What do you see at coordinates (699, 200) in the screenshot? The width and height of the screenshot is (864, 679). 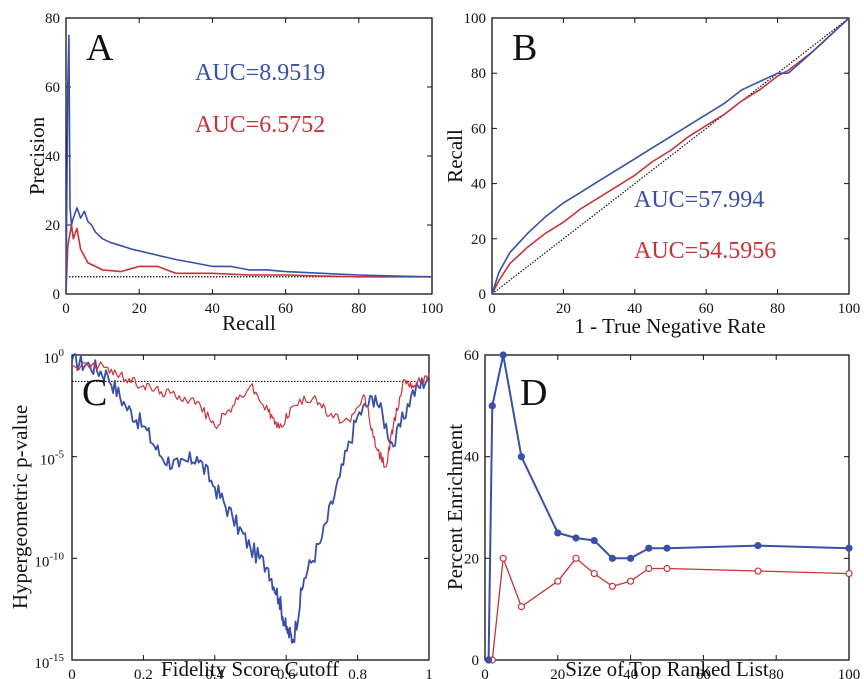 I see `auc-annotation-blue: AUC=57.994` at bounding box center [699, 200].